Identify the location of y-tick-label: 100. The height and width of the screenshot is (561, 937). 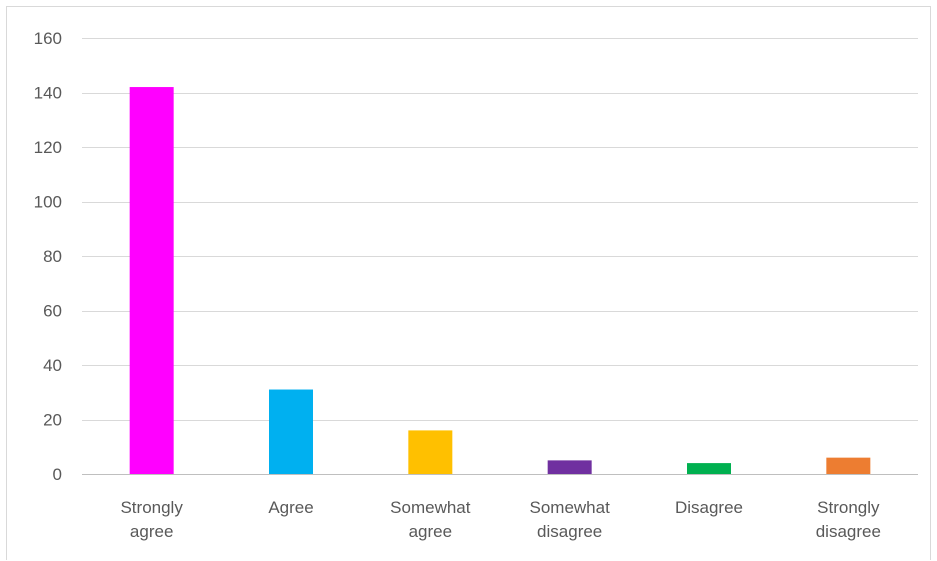
(48, 202).